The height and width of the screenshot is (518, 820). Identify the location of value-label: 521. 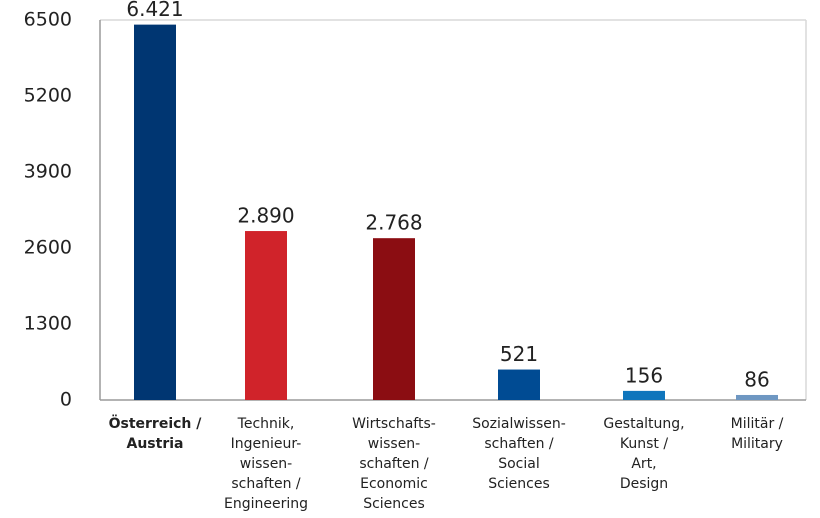
(519, 354).